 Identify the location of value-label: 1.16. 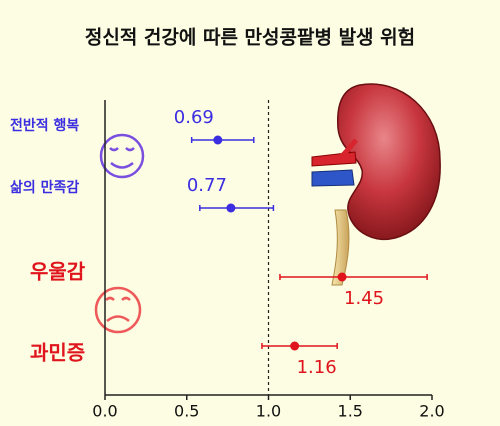
(317, 367).